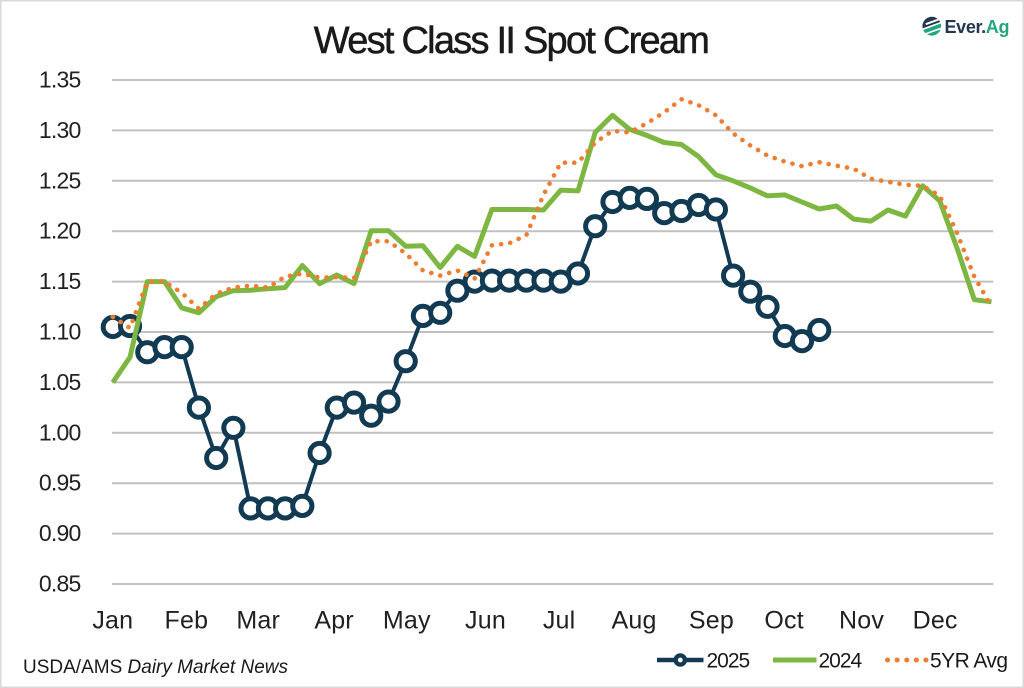  Describe the element at coordinates (60, 533) in the screenshot. I see `svg-text: 0.90` at that location.